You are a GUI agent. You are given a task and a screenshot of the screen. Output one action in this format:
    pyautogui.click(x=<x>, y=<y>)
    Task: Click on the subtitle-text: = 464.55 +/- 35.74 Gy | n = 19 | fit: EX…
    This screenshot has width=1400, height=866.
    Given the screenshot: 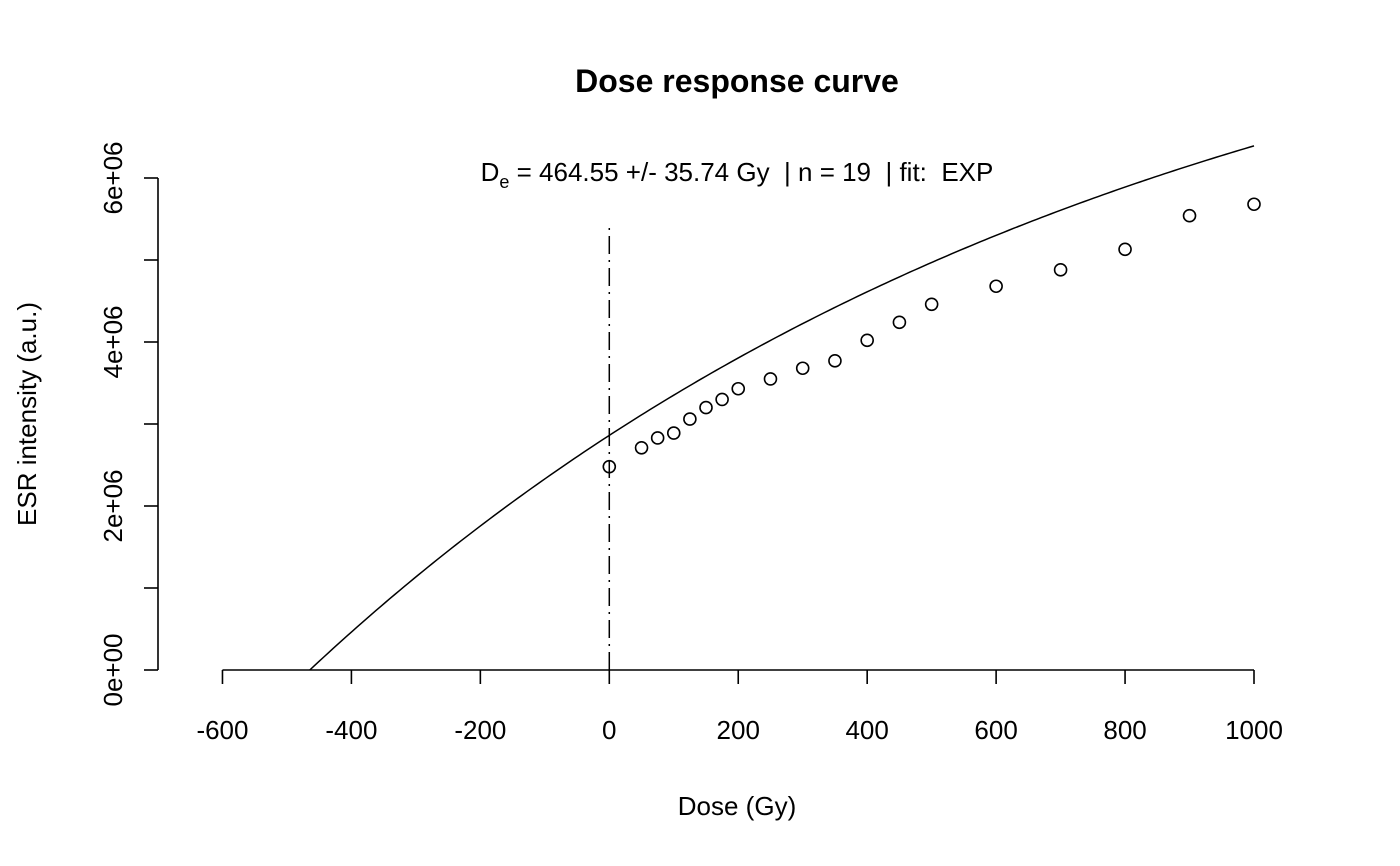 What is the action you would take?
    pyautogui.click(x=751, y=172)
    